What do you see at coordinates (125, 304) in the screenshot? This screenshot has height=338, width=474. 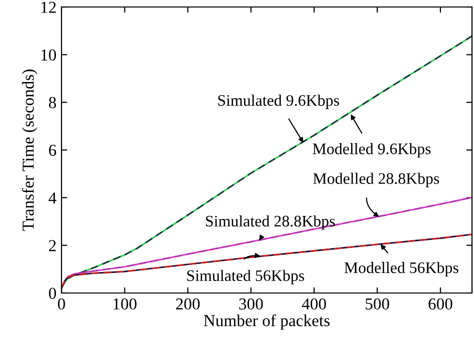 I see `x-tick-label: 100` at bounding box center [125, 304].